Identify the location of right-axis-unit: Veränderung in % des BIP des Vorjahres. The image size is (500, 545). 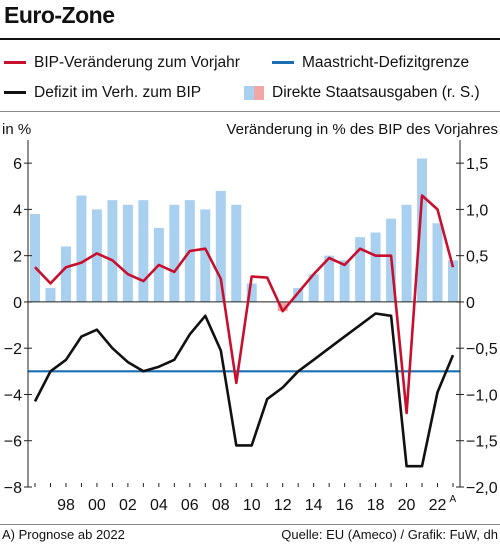
(362, 129).